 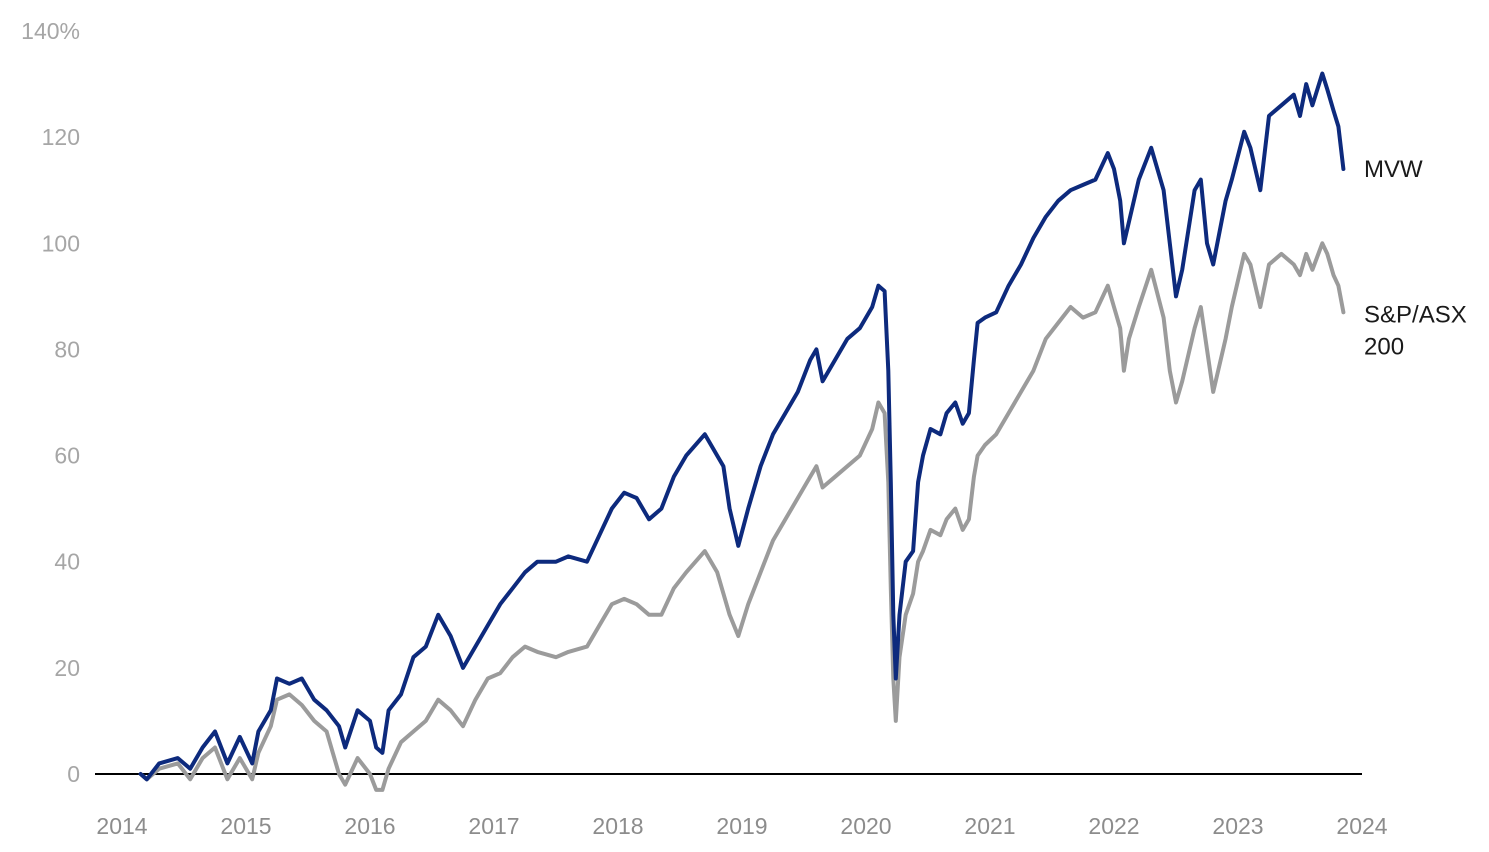 What do you see at coordinates (989, 826) in the screenshot?
I see `x-tick-label: 2021` at bounding box center [989, 826].